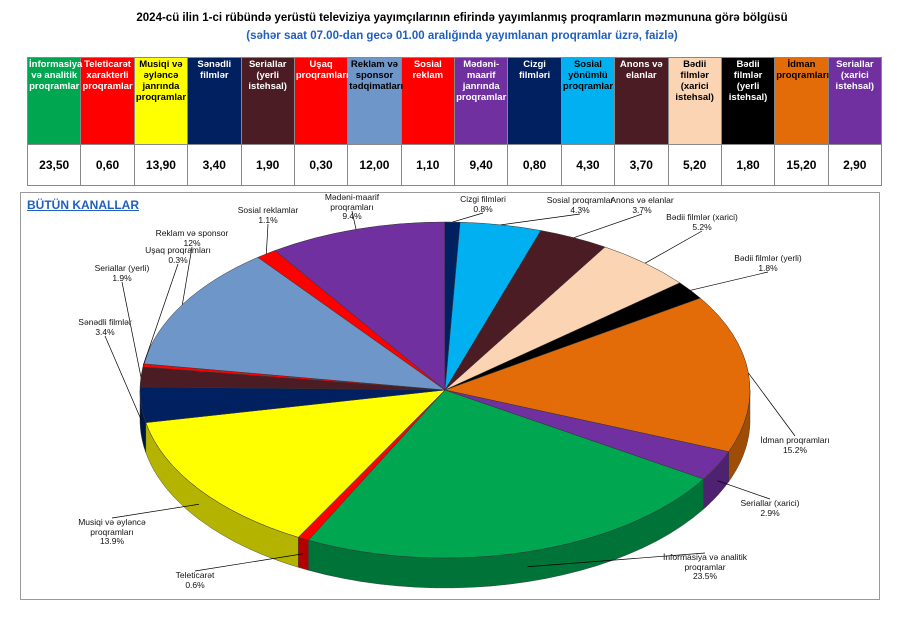 Image resolution: width=924 pixels, height=630 pixels. I want to click on slice-name: Bədii filmlər (yerli), so click(768, 258).